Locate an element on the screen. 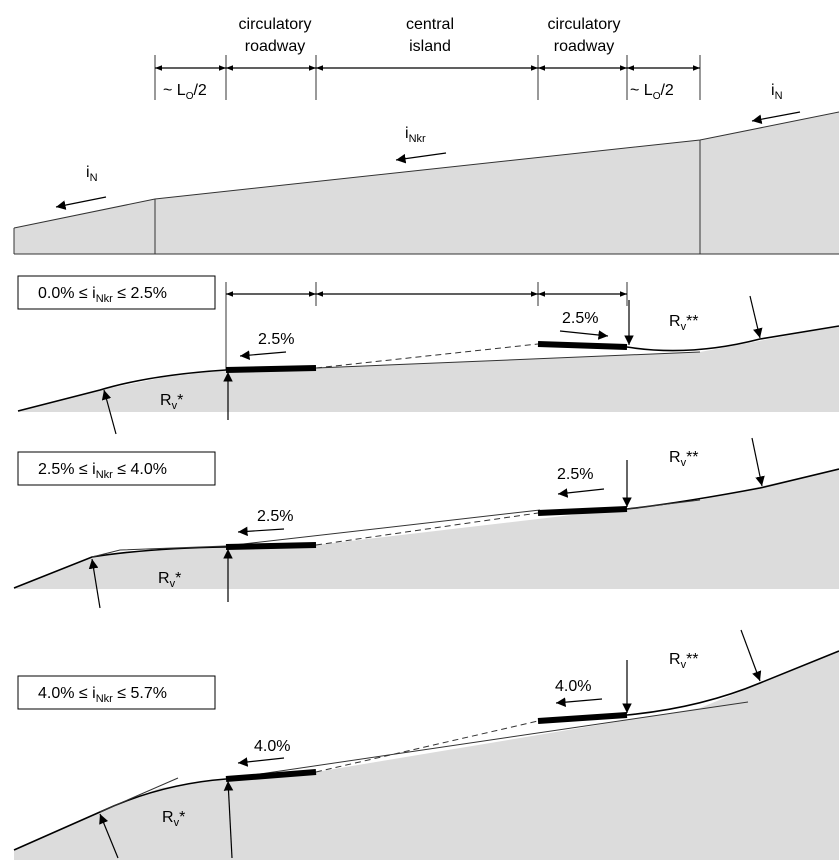 The image size is (839, 860). top-profile-line is located at coordinates (426, 170).